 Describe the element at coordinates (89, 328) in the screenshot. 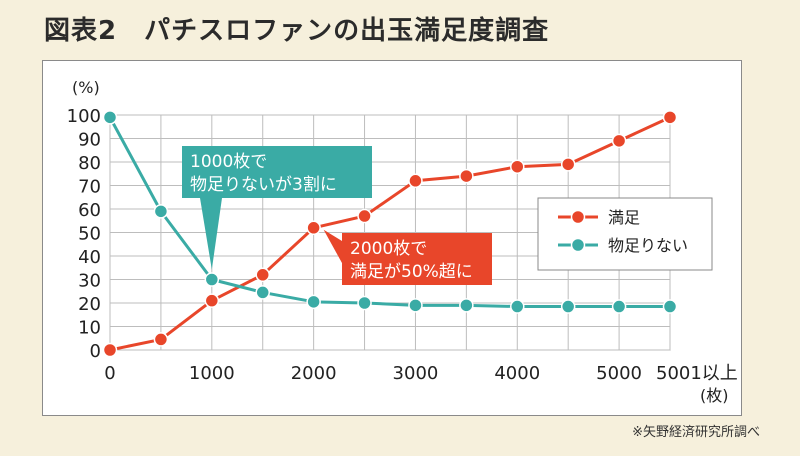

I see `y-tick-label: 10` at that location.